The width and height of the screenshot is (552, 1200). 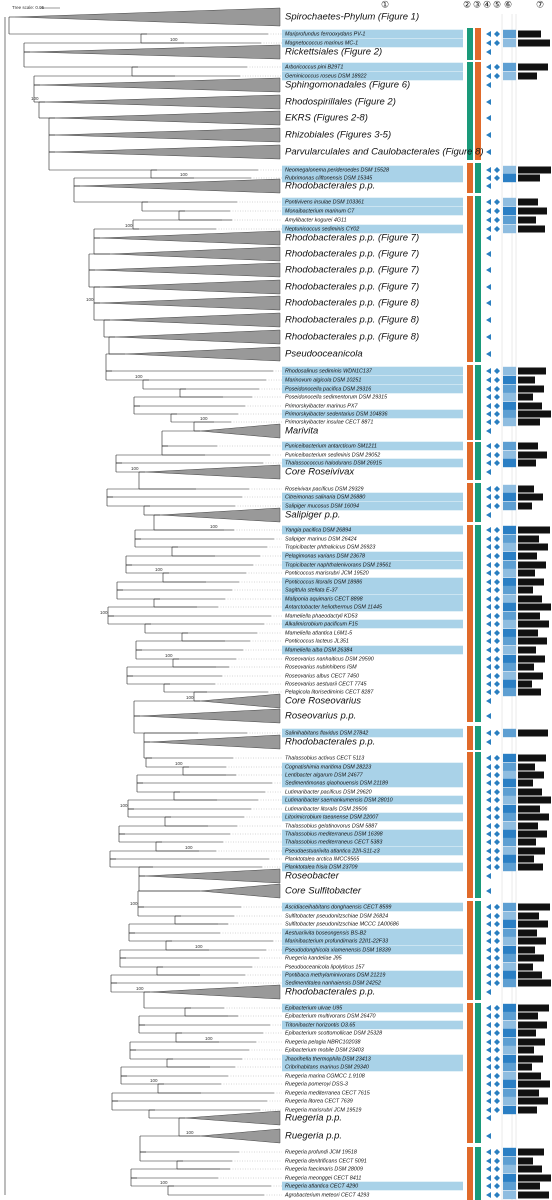 I want to click on leaf-label: Sagittula stellata E-37, so click(x=311, y=590).